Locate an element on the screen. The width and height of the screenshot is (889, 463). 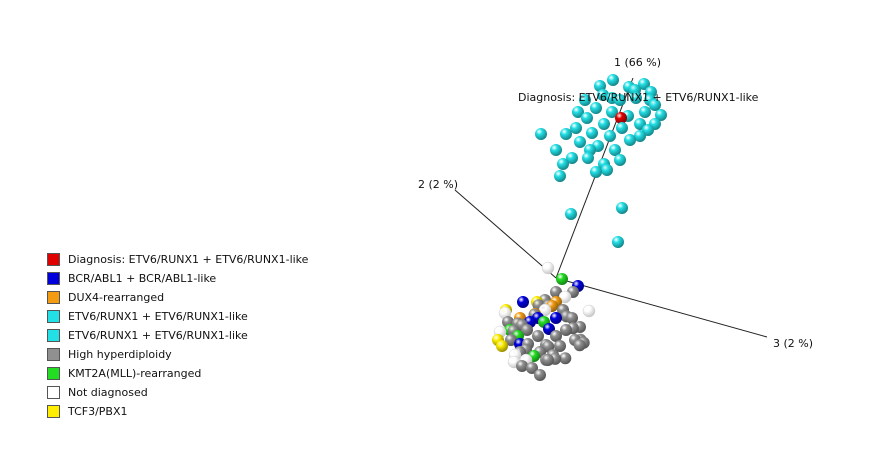
legend-item: DUX4-rearranged is located at coordinates (177, 297).